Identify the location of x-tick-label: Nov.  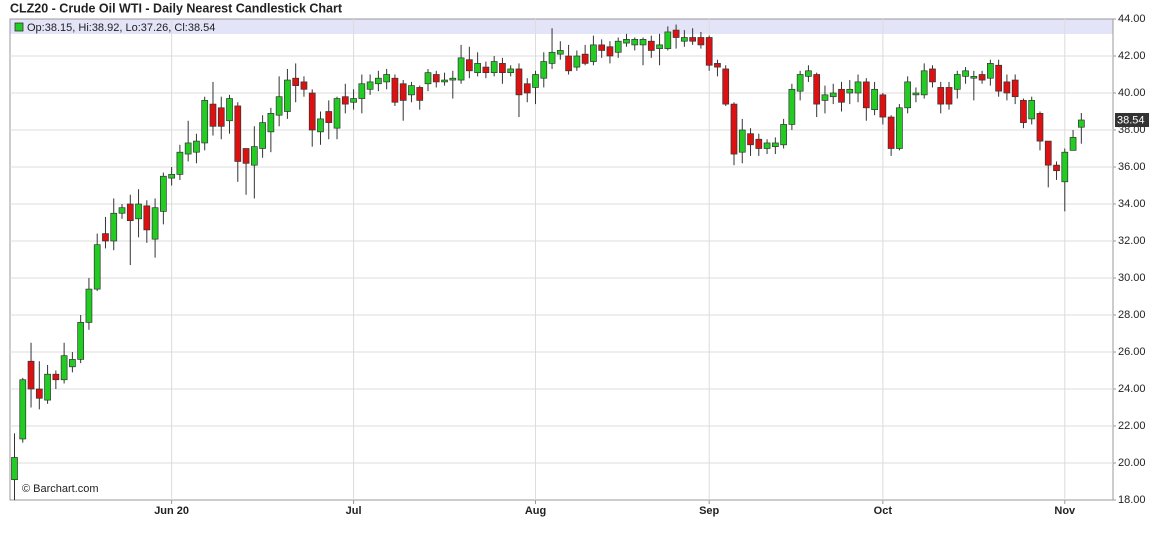
(1065, 511).